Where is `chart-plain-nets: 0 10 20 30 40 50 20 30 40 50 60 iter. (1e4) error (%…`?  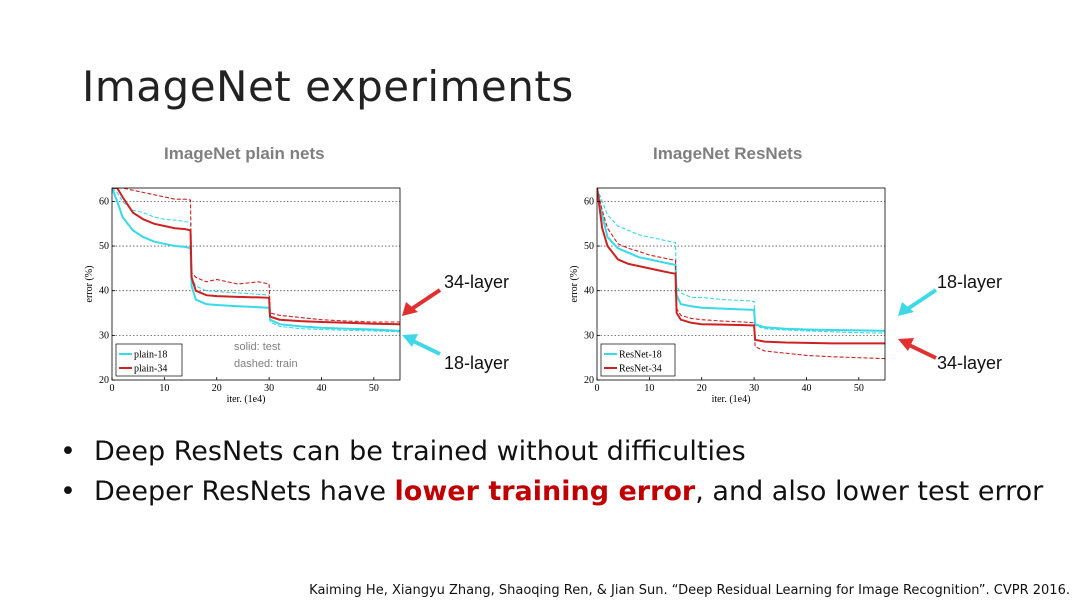
chart-plain-nets: 0 10 20 30 40 50 20 30 40 50 60 iter. (1e4) error (%… is located at coordinates (242, 296).